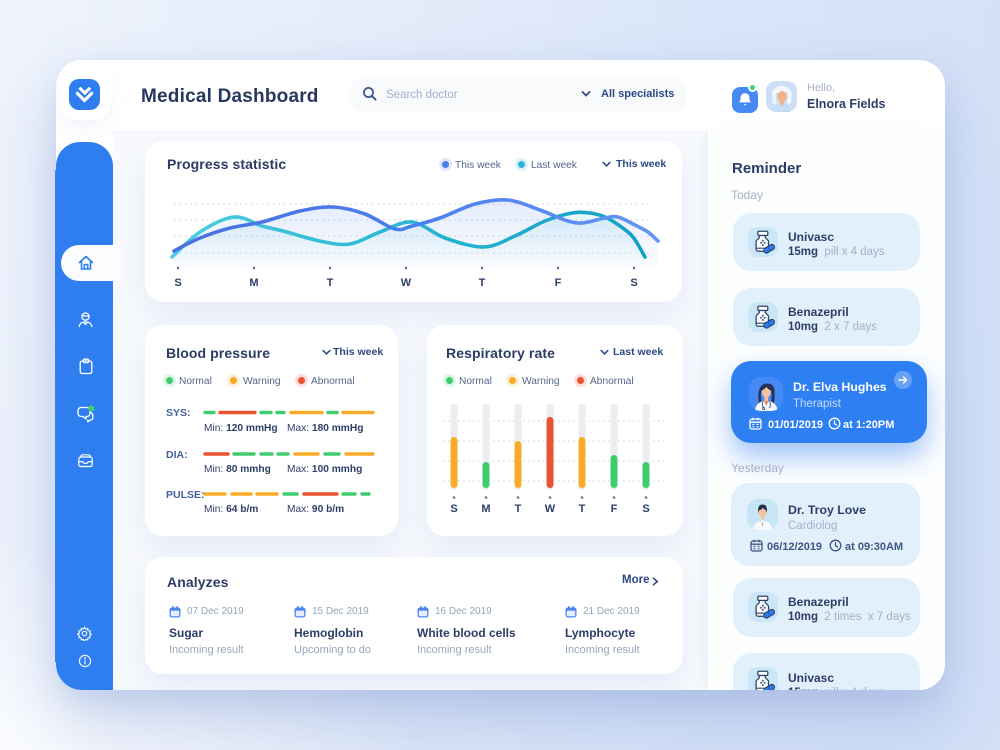 Image resolution: width=1000 pixels, height=750 pixels. Describe the element at coordinates (241, 428) in the screenshot. I see `svg-text: Min: 120 mmHg` at that location.